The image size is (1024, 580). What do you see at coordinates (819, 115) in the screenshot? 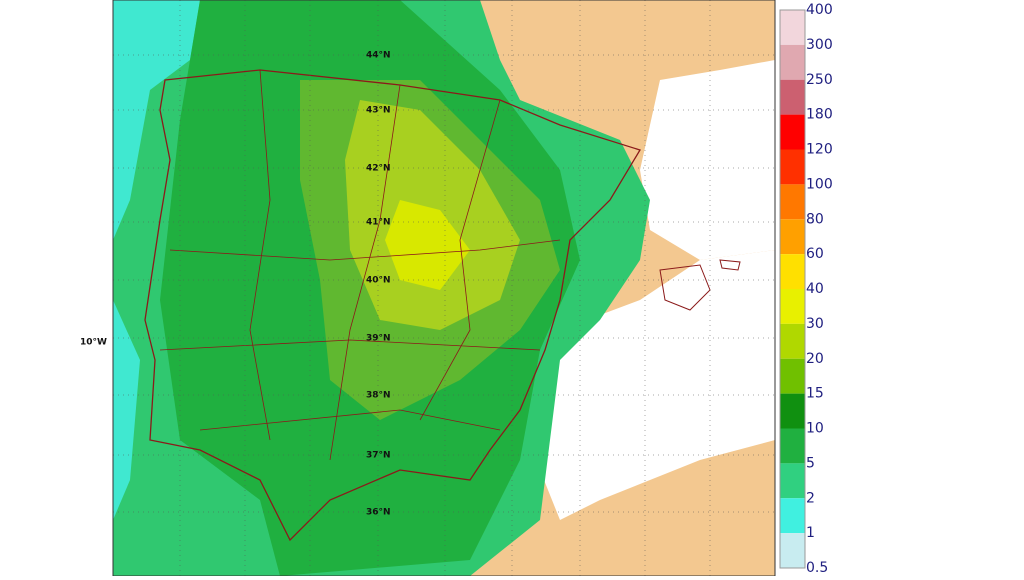
I see `legend-label: 180` at bounding box center [819, 115].